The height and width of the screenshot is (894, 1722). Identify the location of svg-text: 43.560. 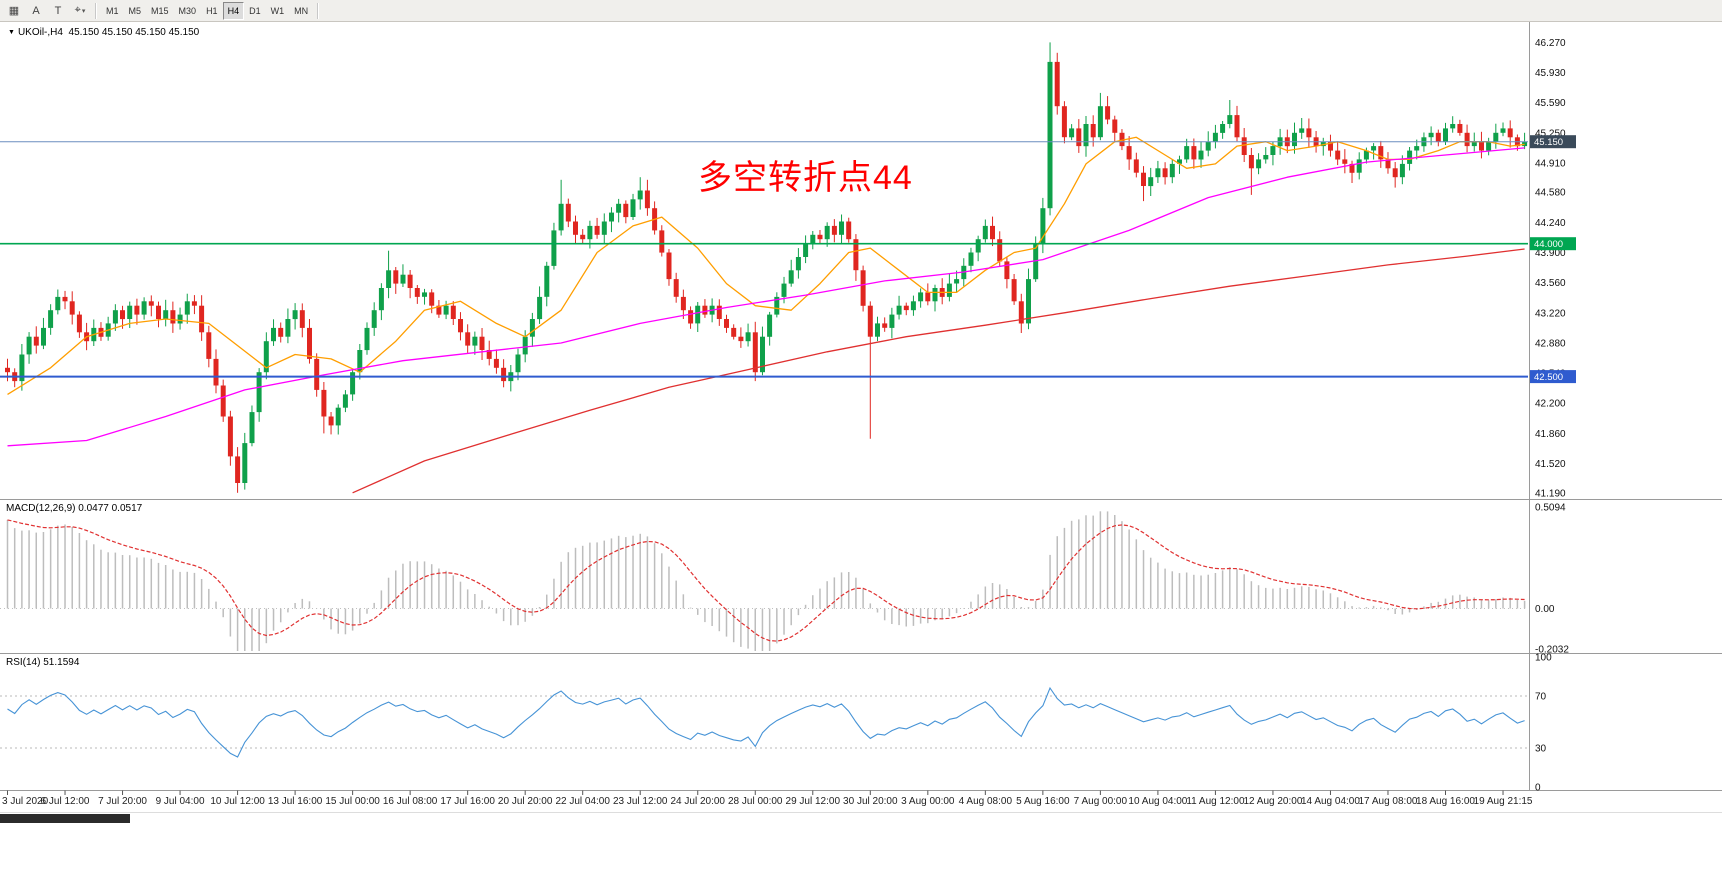
(1550, 283).